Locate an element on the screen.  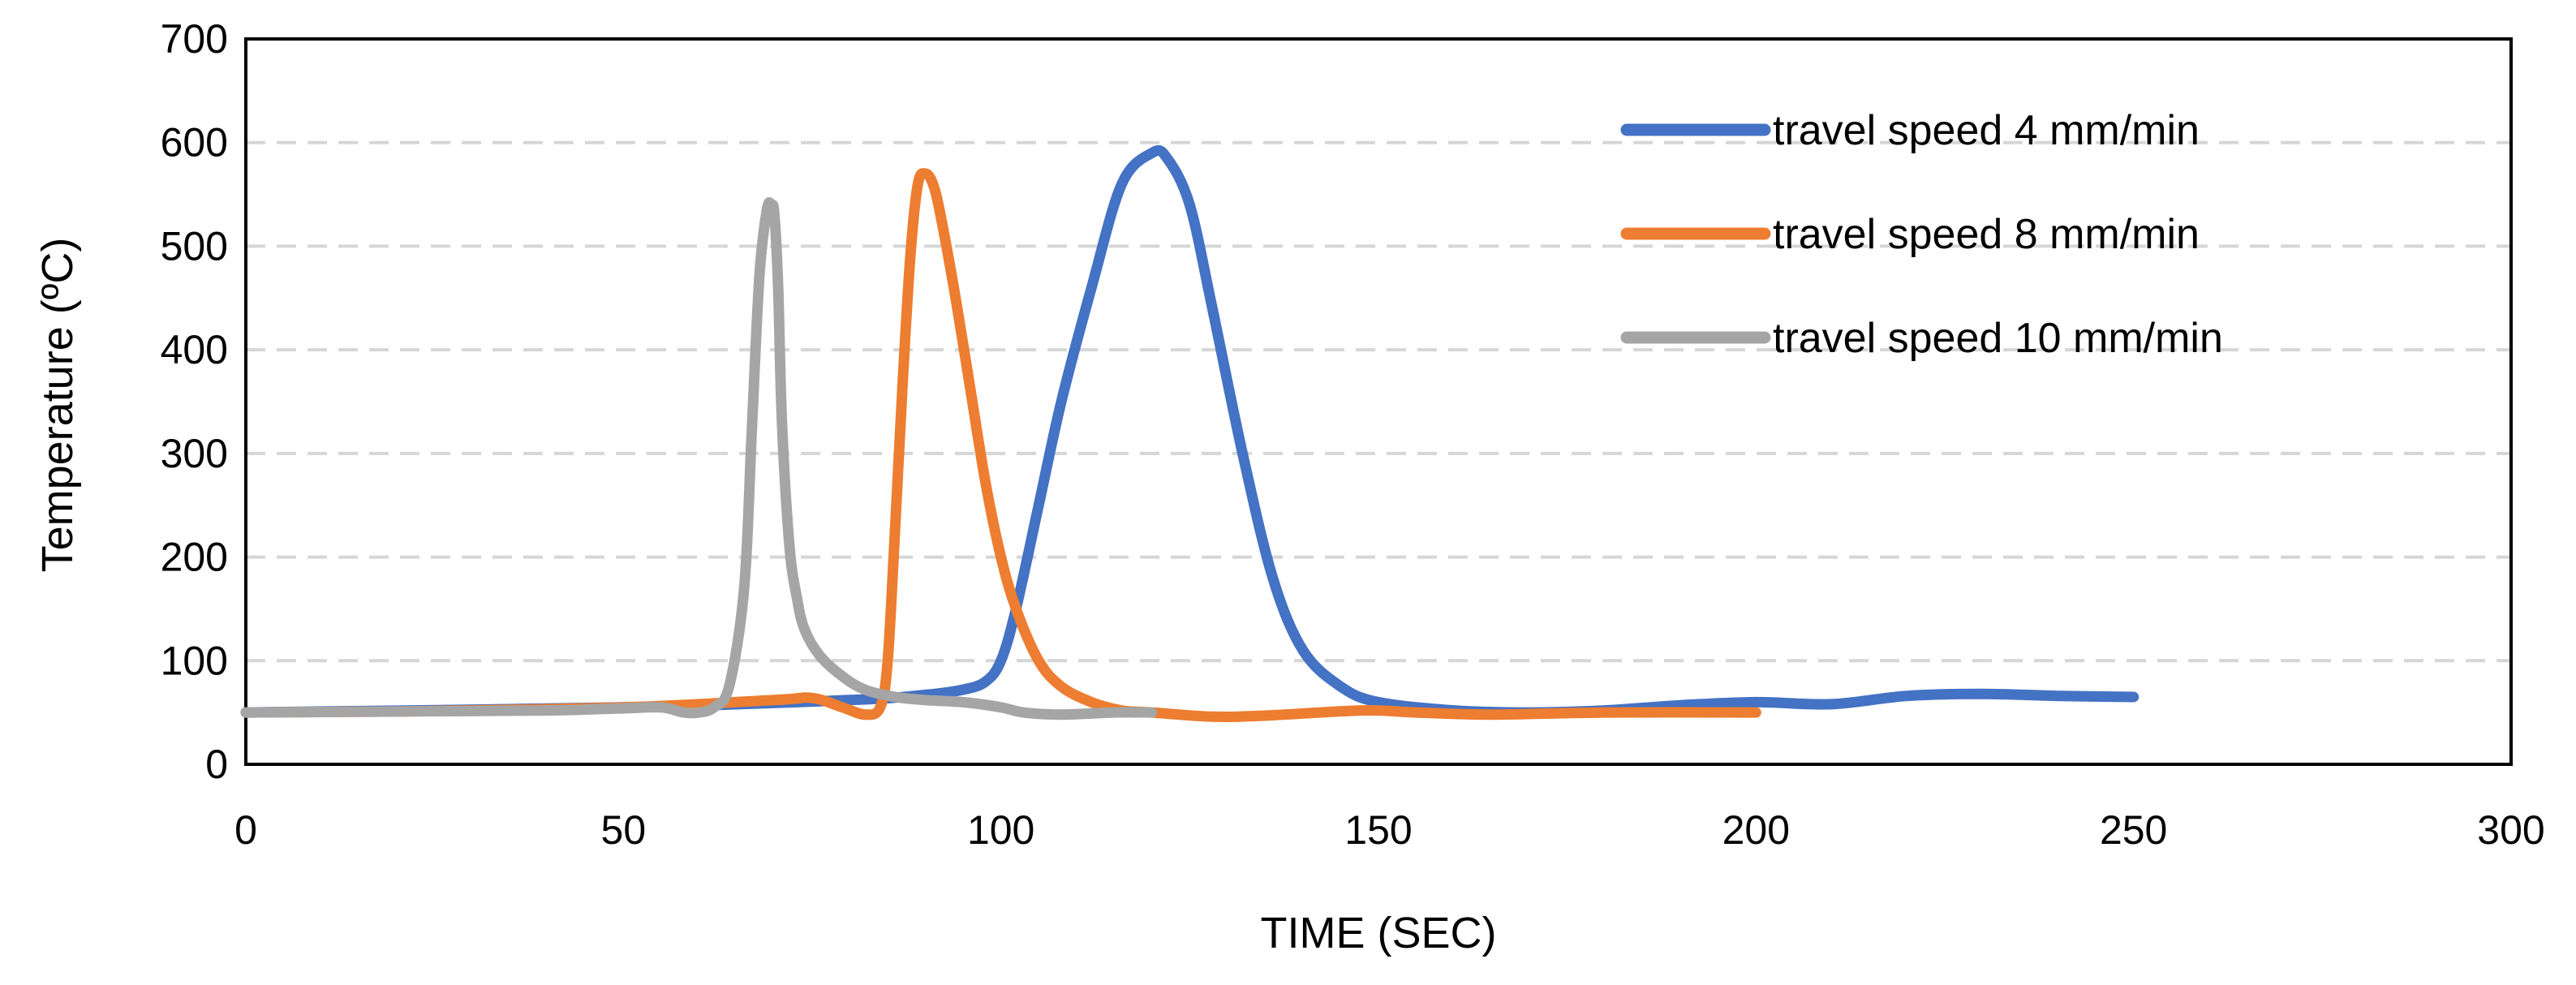
y-tick-label: 700 is located at coordinates (194, 39).